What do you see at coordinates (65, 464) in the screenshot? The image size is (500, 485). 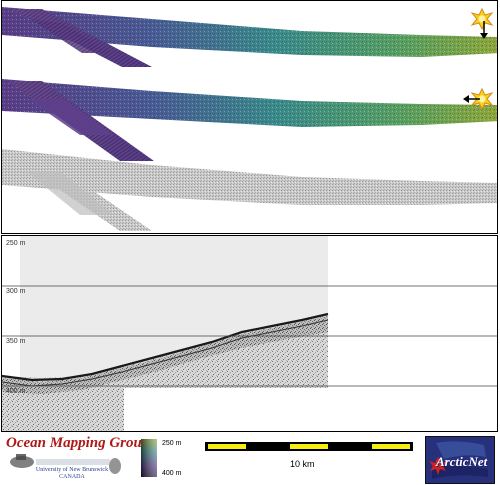 I see `ship-silhouette-icon` at bounding box center [65, 464].